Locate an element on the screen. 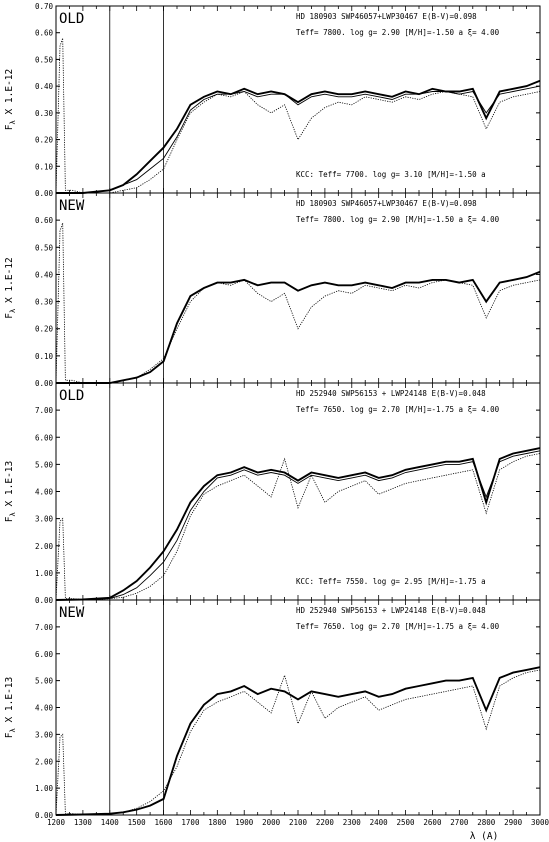 The image size is (549, 842). x-tick-label: 2300 is located at coordinates (352, 822).